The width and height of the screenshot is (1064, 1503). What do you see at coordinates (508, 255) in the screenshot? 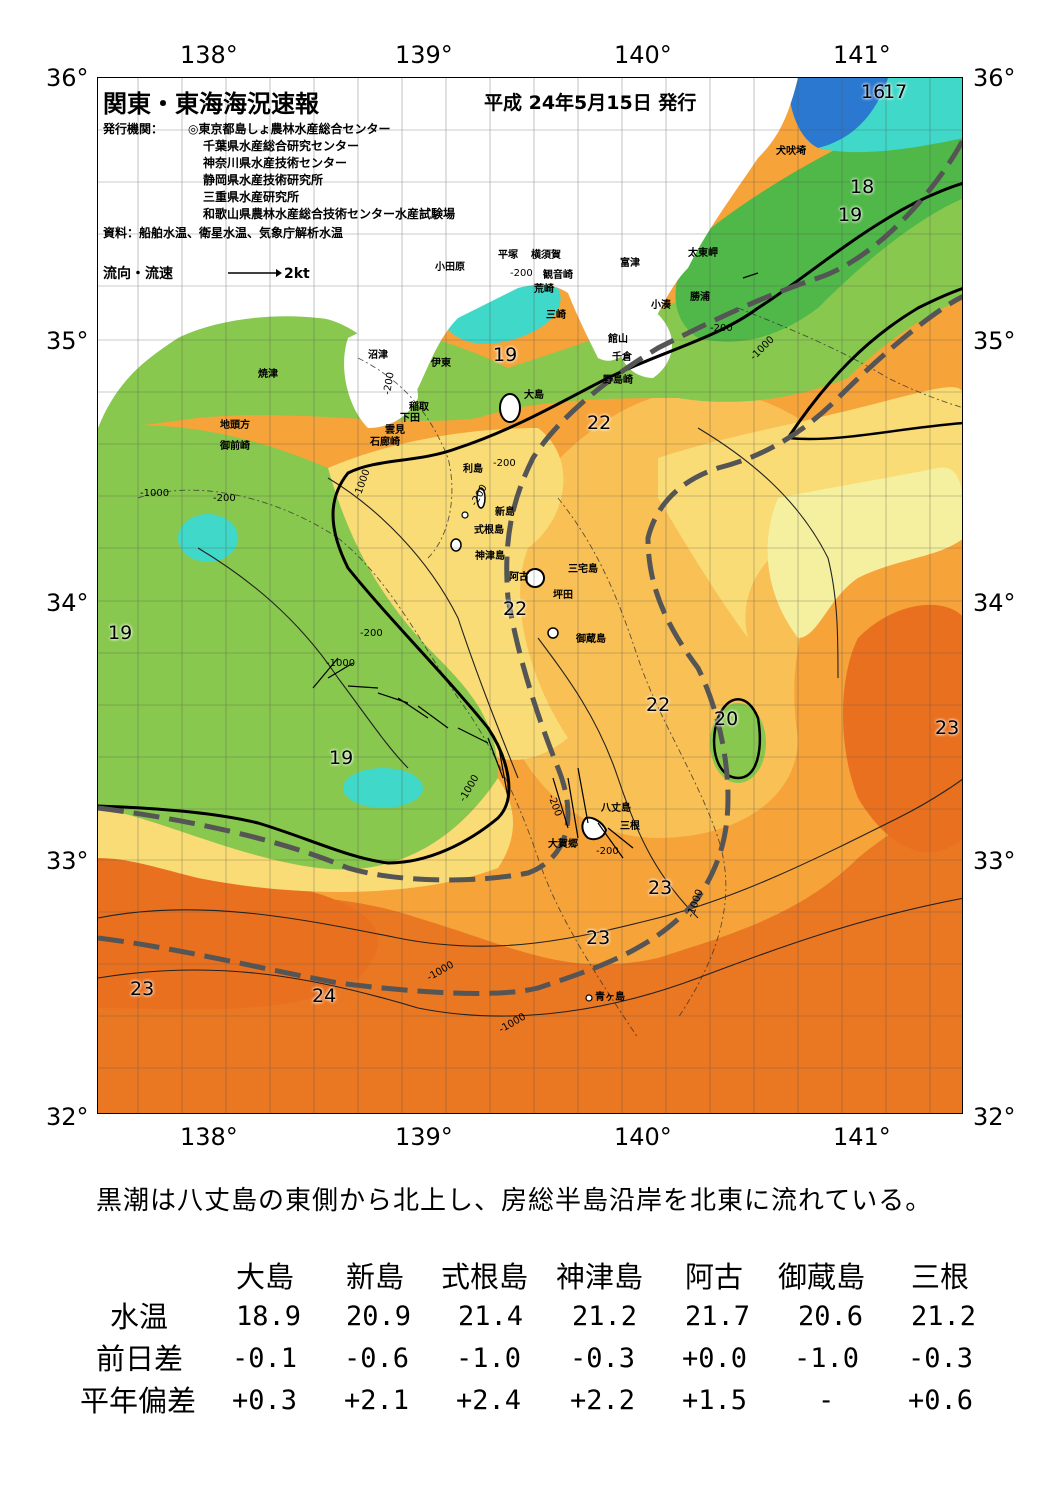
I see `place-hiratsuka: 平塚` at bounding box center [508, 255].